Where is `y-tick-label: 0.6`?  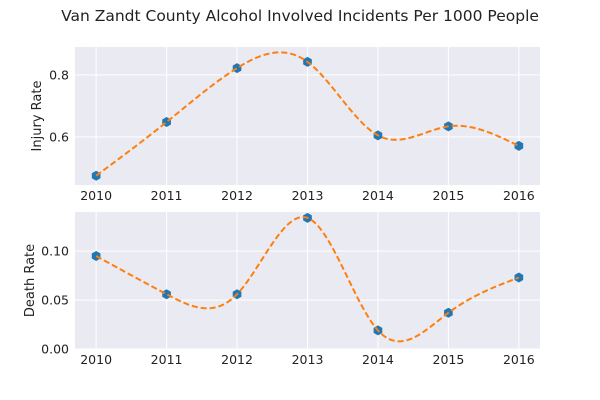
y-tick-label: 0.6 is located at coordinates (59, 136).